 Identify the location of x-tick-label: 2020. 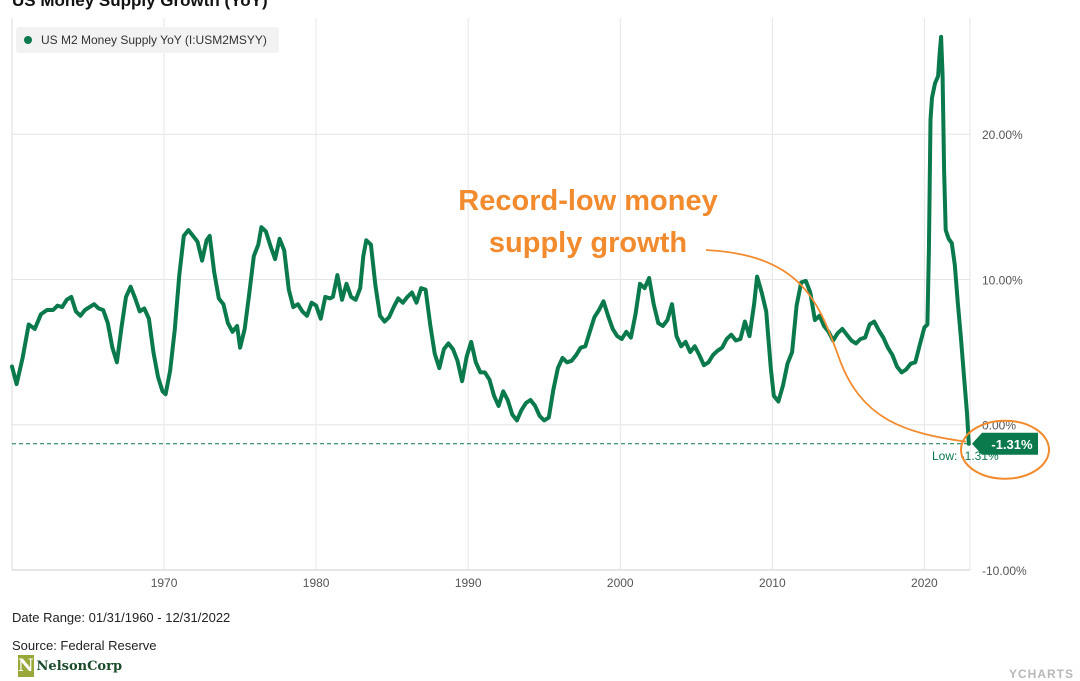
(924, 583).